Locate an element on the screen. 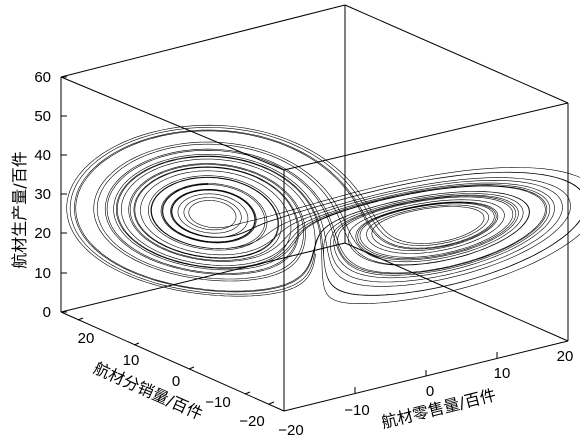  y-axis: 20 10 0 −10 −20 航材分销量/百件 is located at coordinates (176, 373).